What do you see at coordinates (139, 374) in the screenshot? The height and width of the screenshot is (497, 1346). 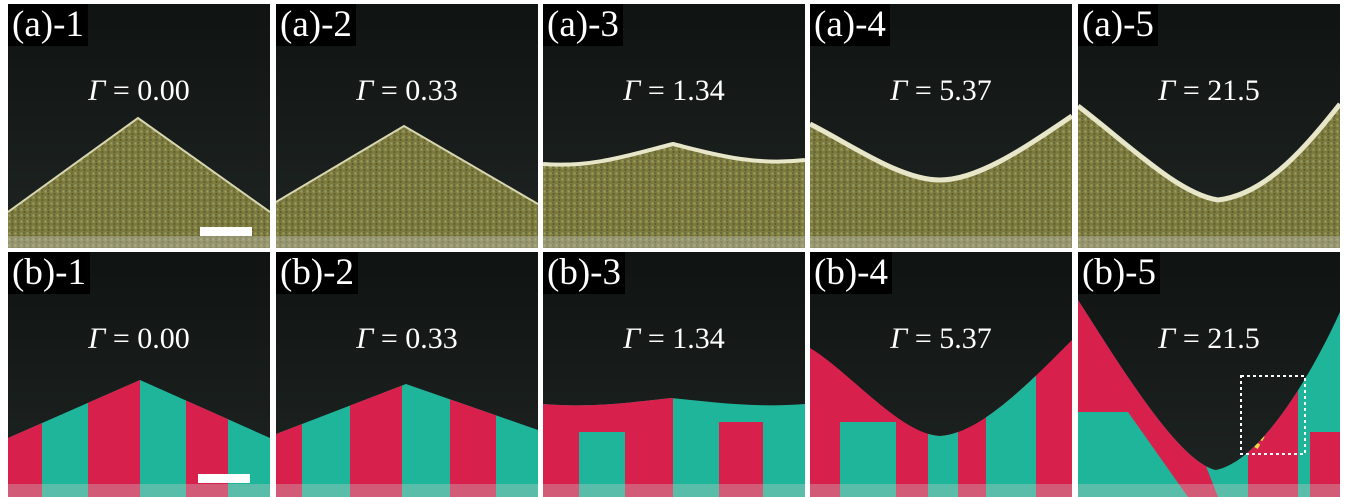 I see `panel-b-1: (b)-1 Γ = 0.00` at bounding box center [139, 374].